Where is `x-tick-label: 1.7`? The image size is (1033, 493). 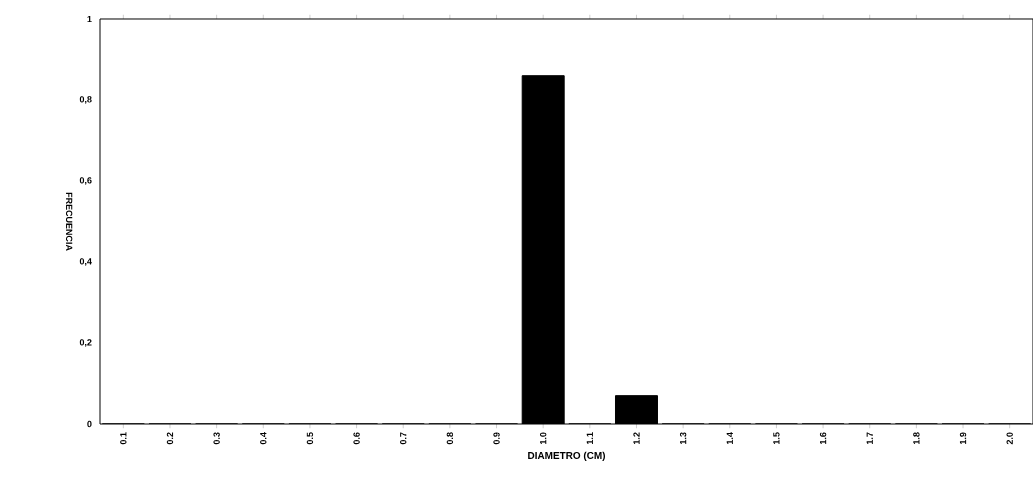
x-tick-label: 1.7 is located at coordinates (869, 438).